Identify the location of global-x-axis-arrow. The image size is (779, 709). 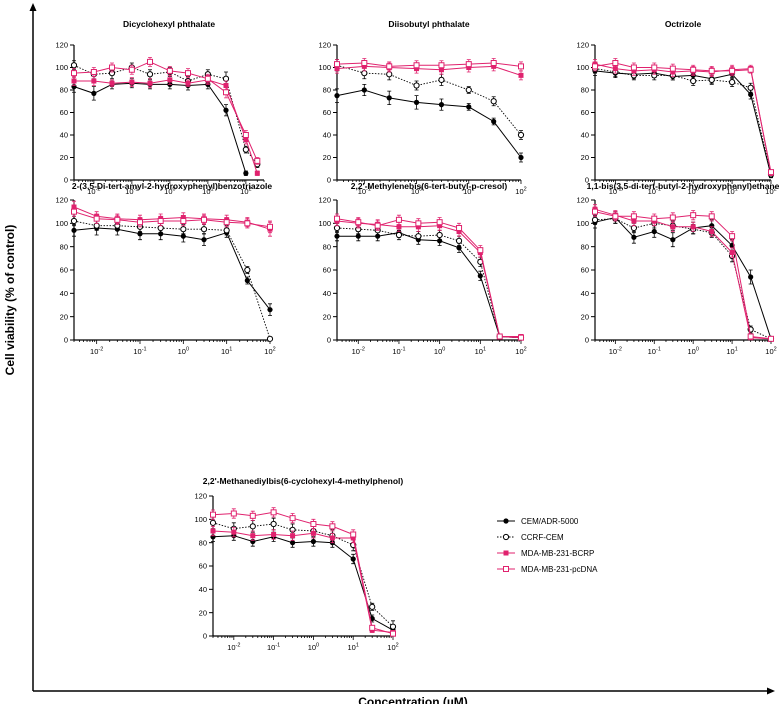
(771, 691).